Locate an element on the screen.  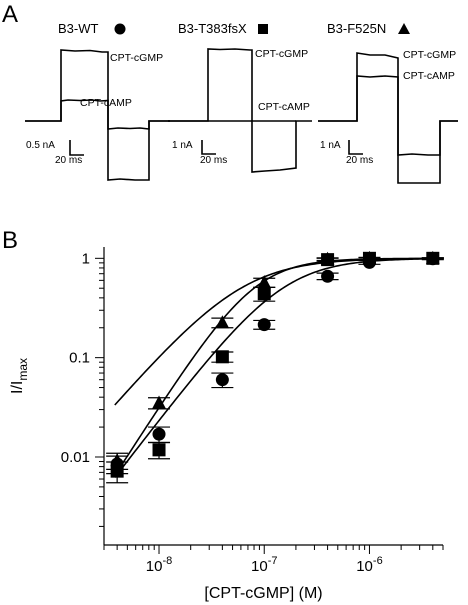
trace-marker-f525n-triangle-icon is located at coordinates (404, 28).